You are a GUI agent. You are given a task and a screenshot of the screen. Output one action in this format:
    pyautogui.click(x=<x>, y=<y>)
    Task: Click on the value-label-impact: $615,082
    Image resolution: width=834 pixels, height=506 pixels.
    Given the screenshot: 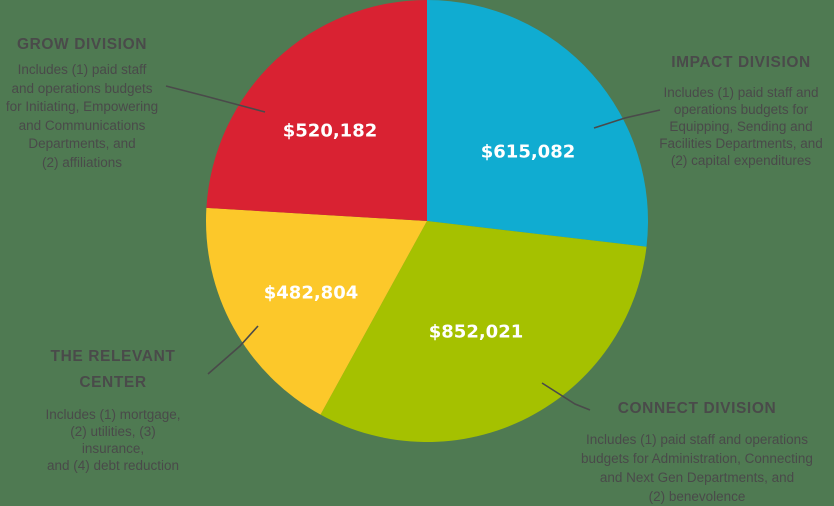 What is the action you would take?
    pyautogui.click(x=528, y=152)
    